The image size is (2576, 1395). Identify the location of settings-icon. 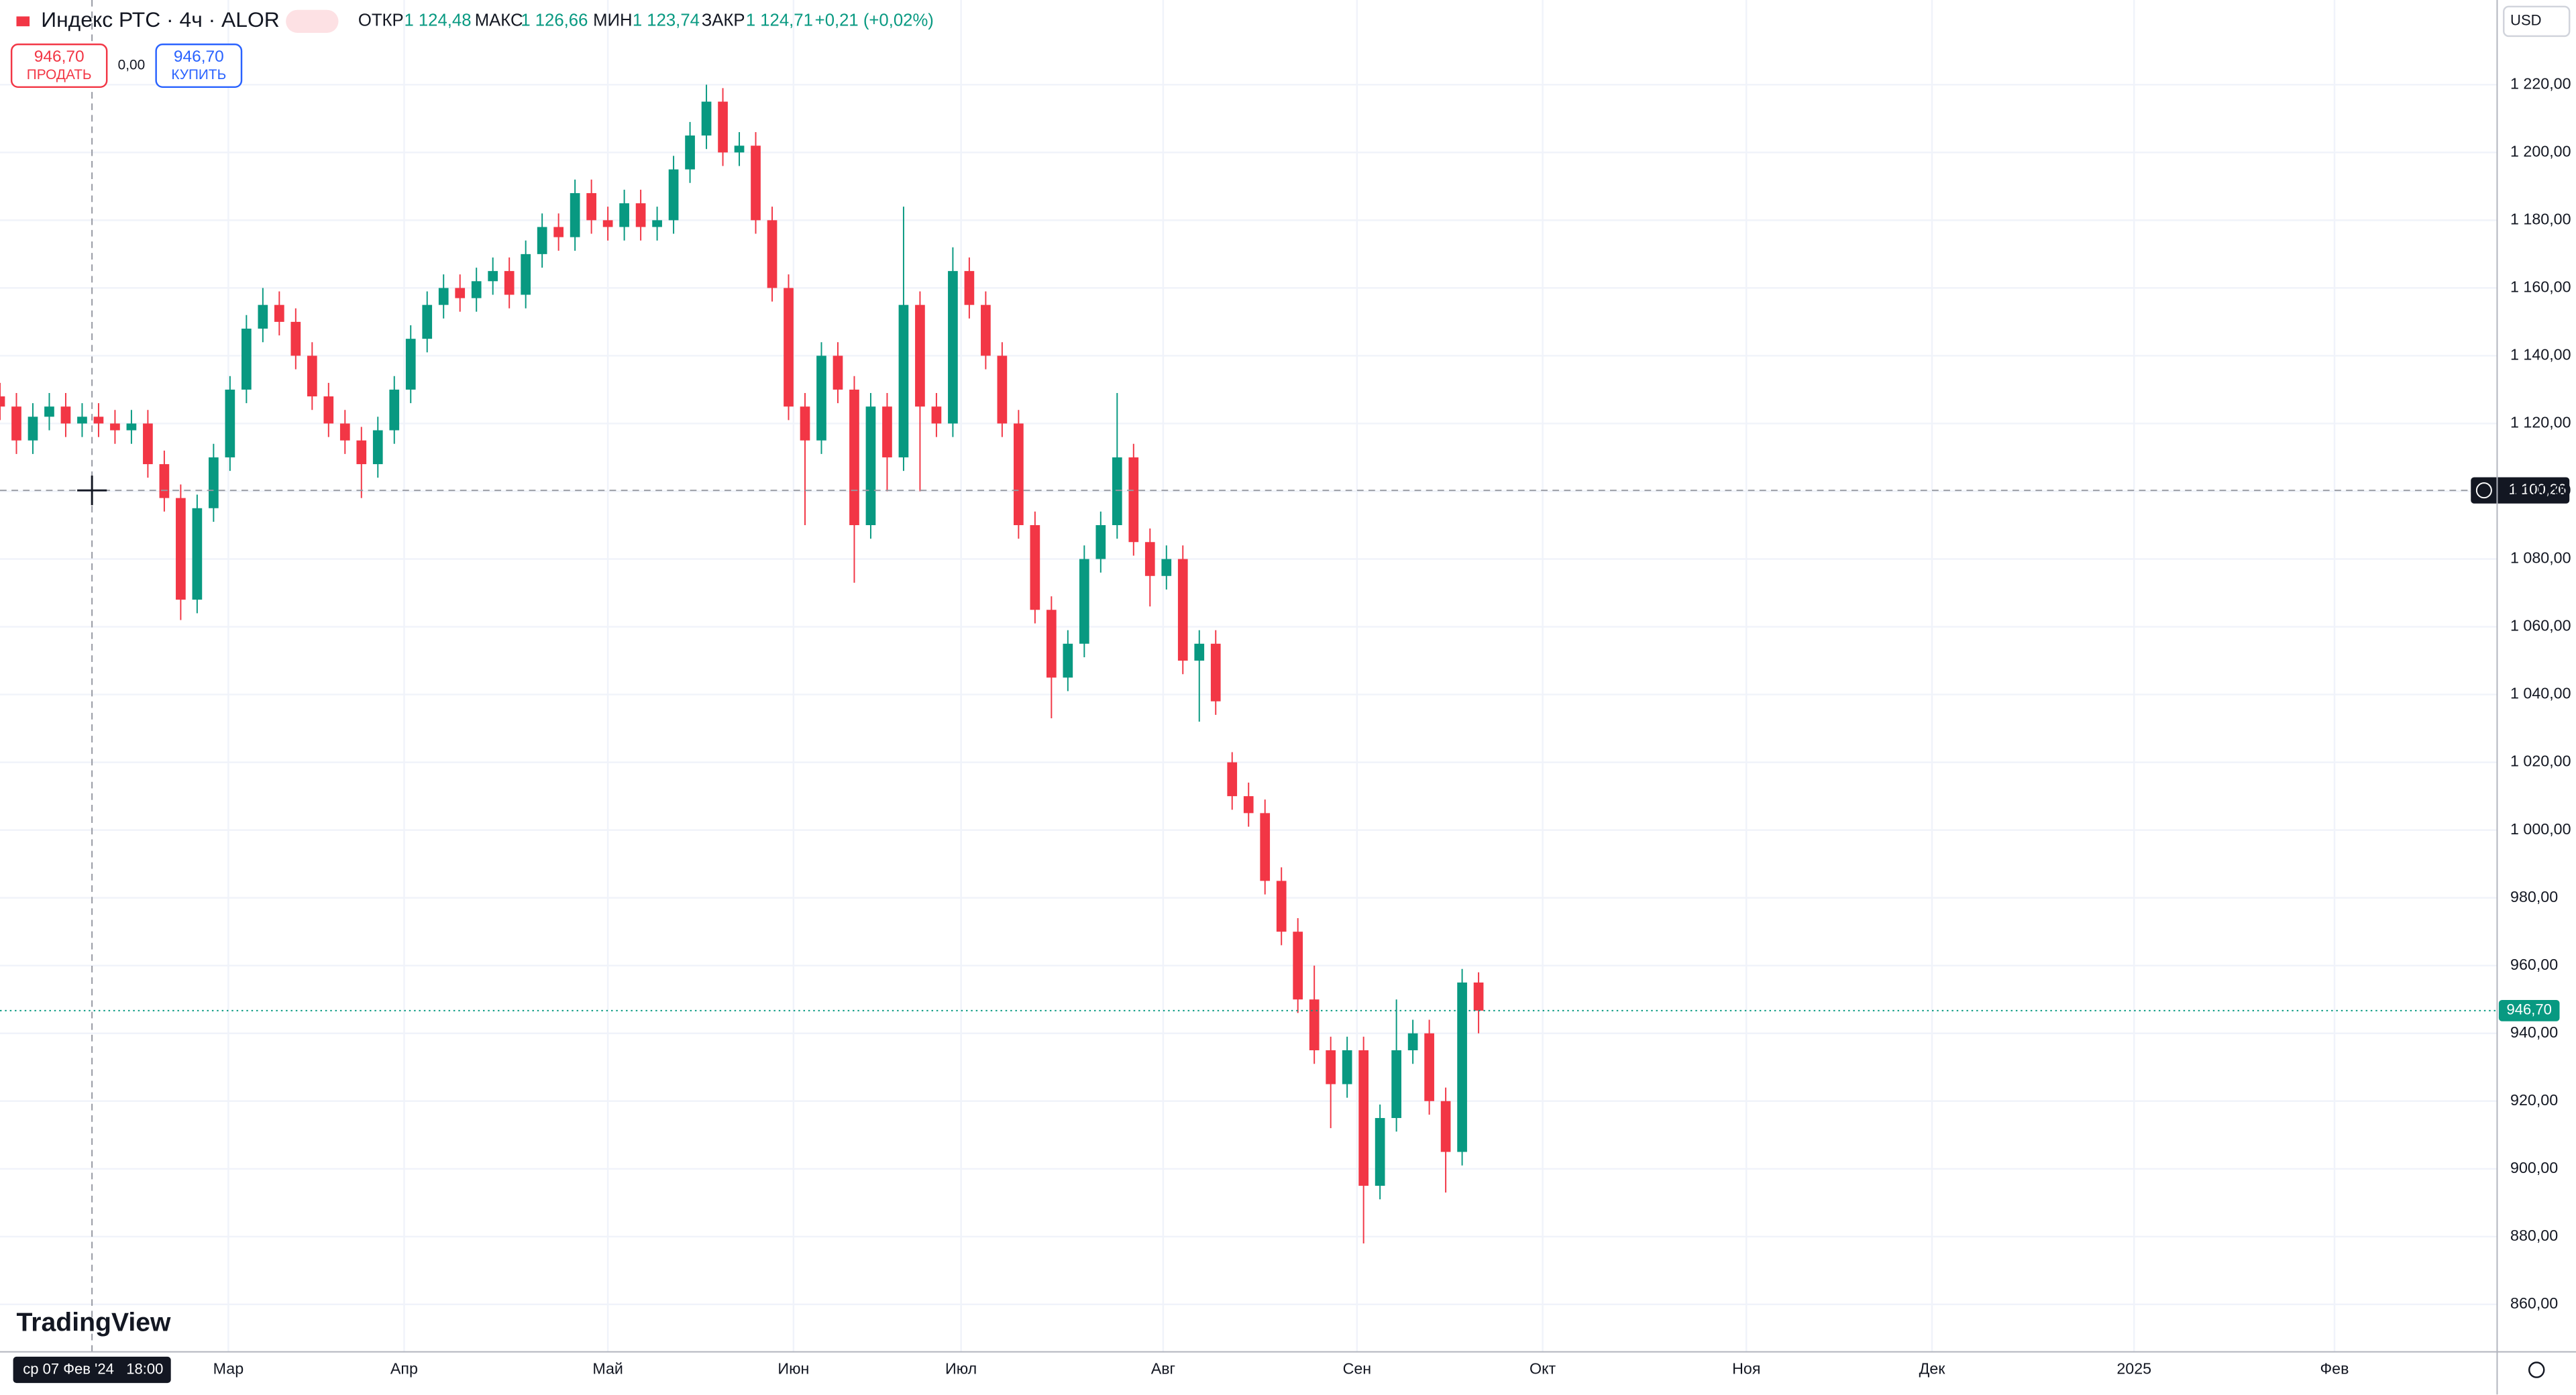
(2536, 1369).